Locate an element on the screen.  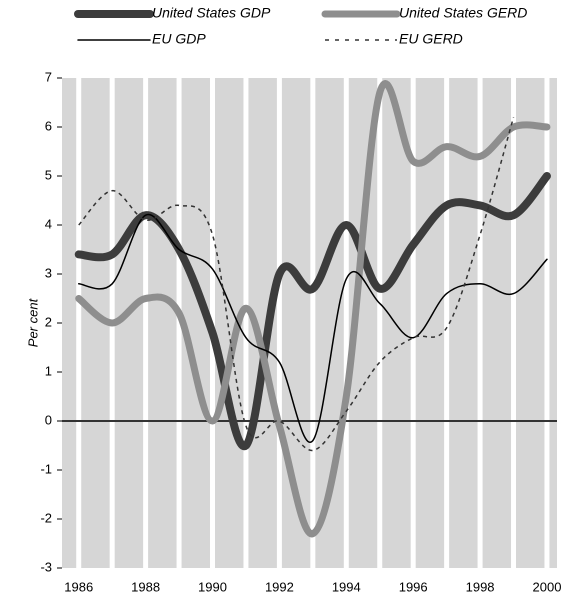
y-tick-label: -3 is located at coordinates (46, 566).